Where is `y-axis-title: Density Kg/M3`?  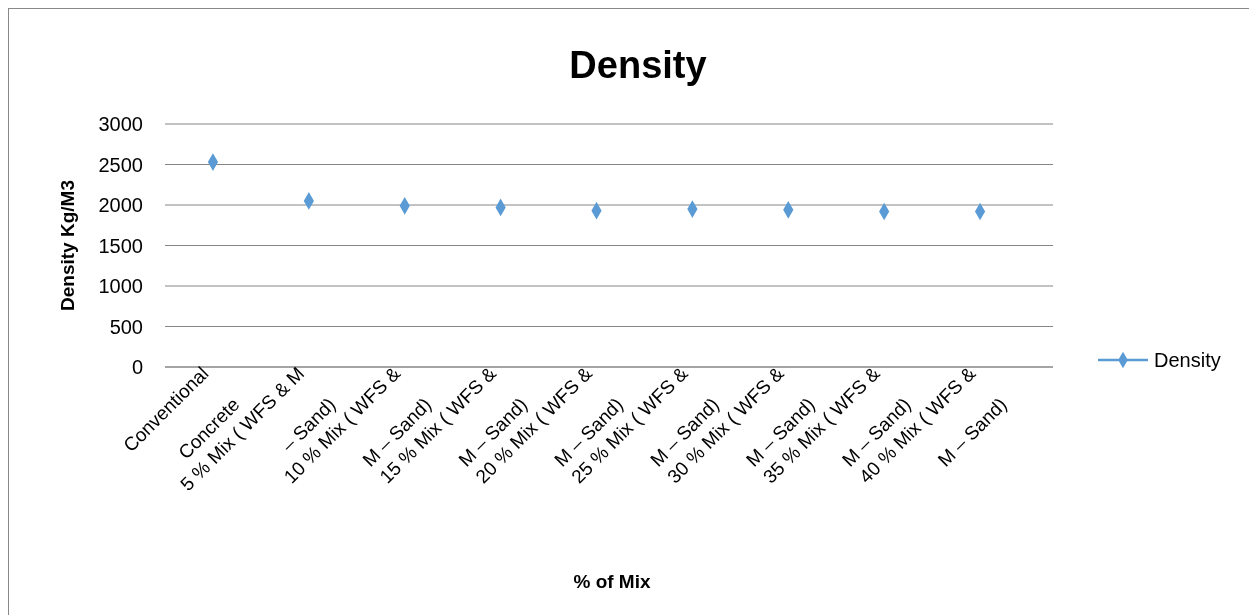 y-axis-title: Density Kg/M3 is located at coordinates (67, 245).